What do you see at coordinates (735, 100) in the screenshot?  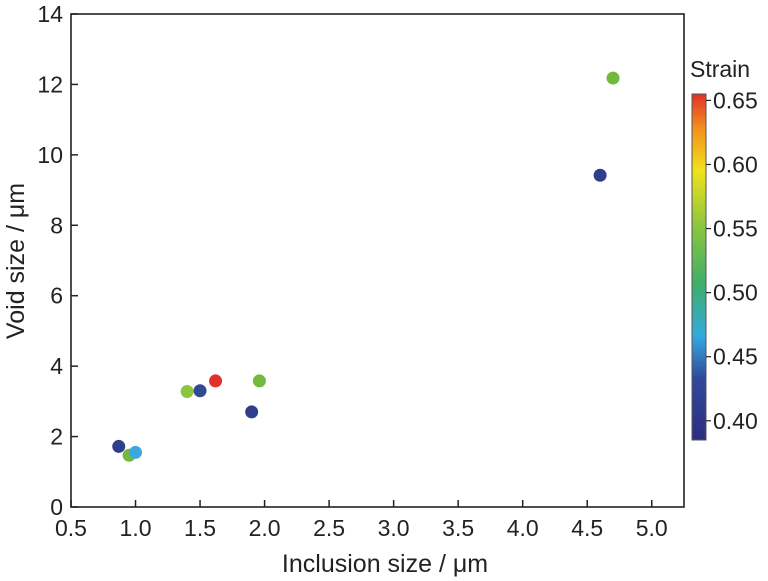 I see `colorbar-tick-label: 0.65` at bounding box center [735, 100].